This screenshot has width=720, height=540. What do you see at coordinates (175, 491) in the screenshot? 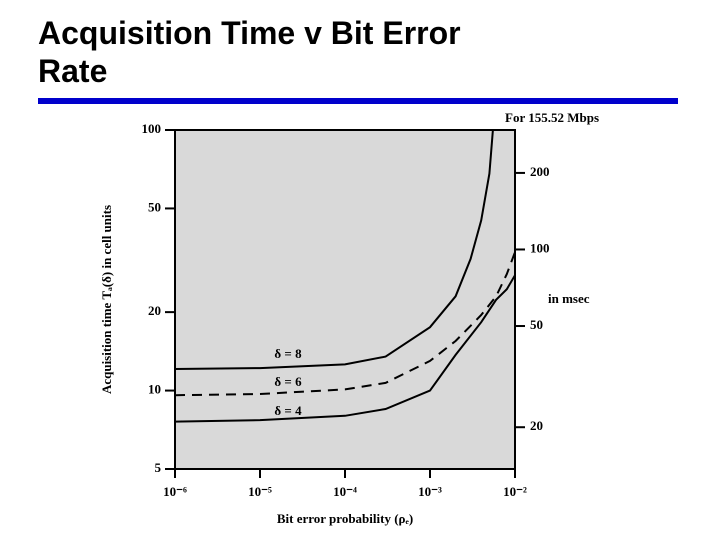
I see `x-tick-label: 10⁻⁶` at bounding box center [175, 491].